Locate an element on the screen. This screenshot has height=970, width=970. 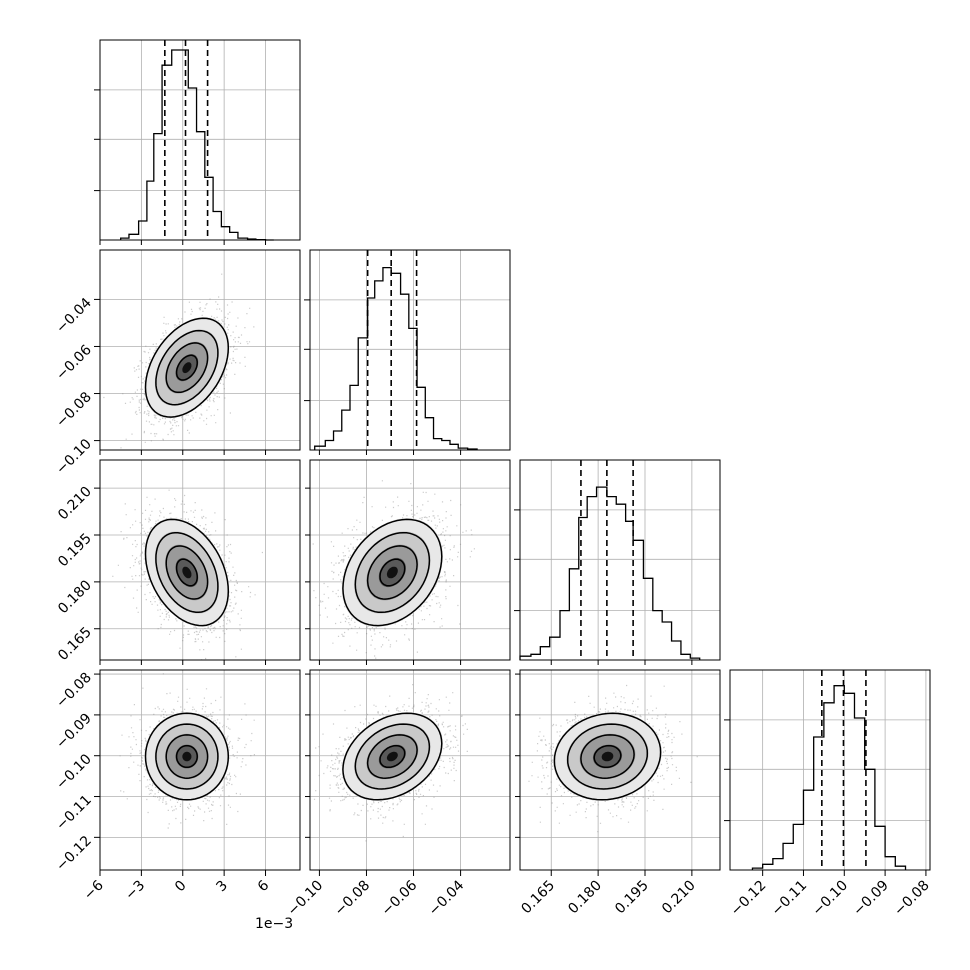
xtick-label-0-3: 3 is located at coordinates (222, 887).